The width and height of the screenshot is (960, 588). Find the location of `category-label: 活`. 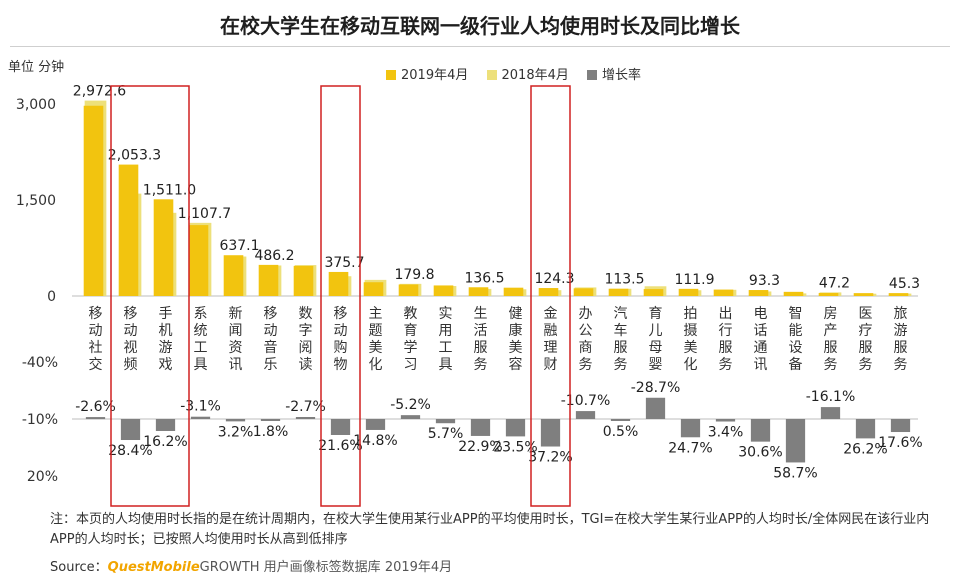

category-label: 活 is located at coordinates (481, 331).